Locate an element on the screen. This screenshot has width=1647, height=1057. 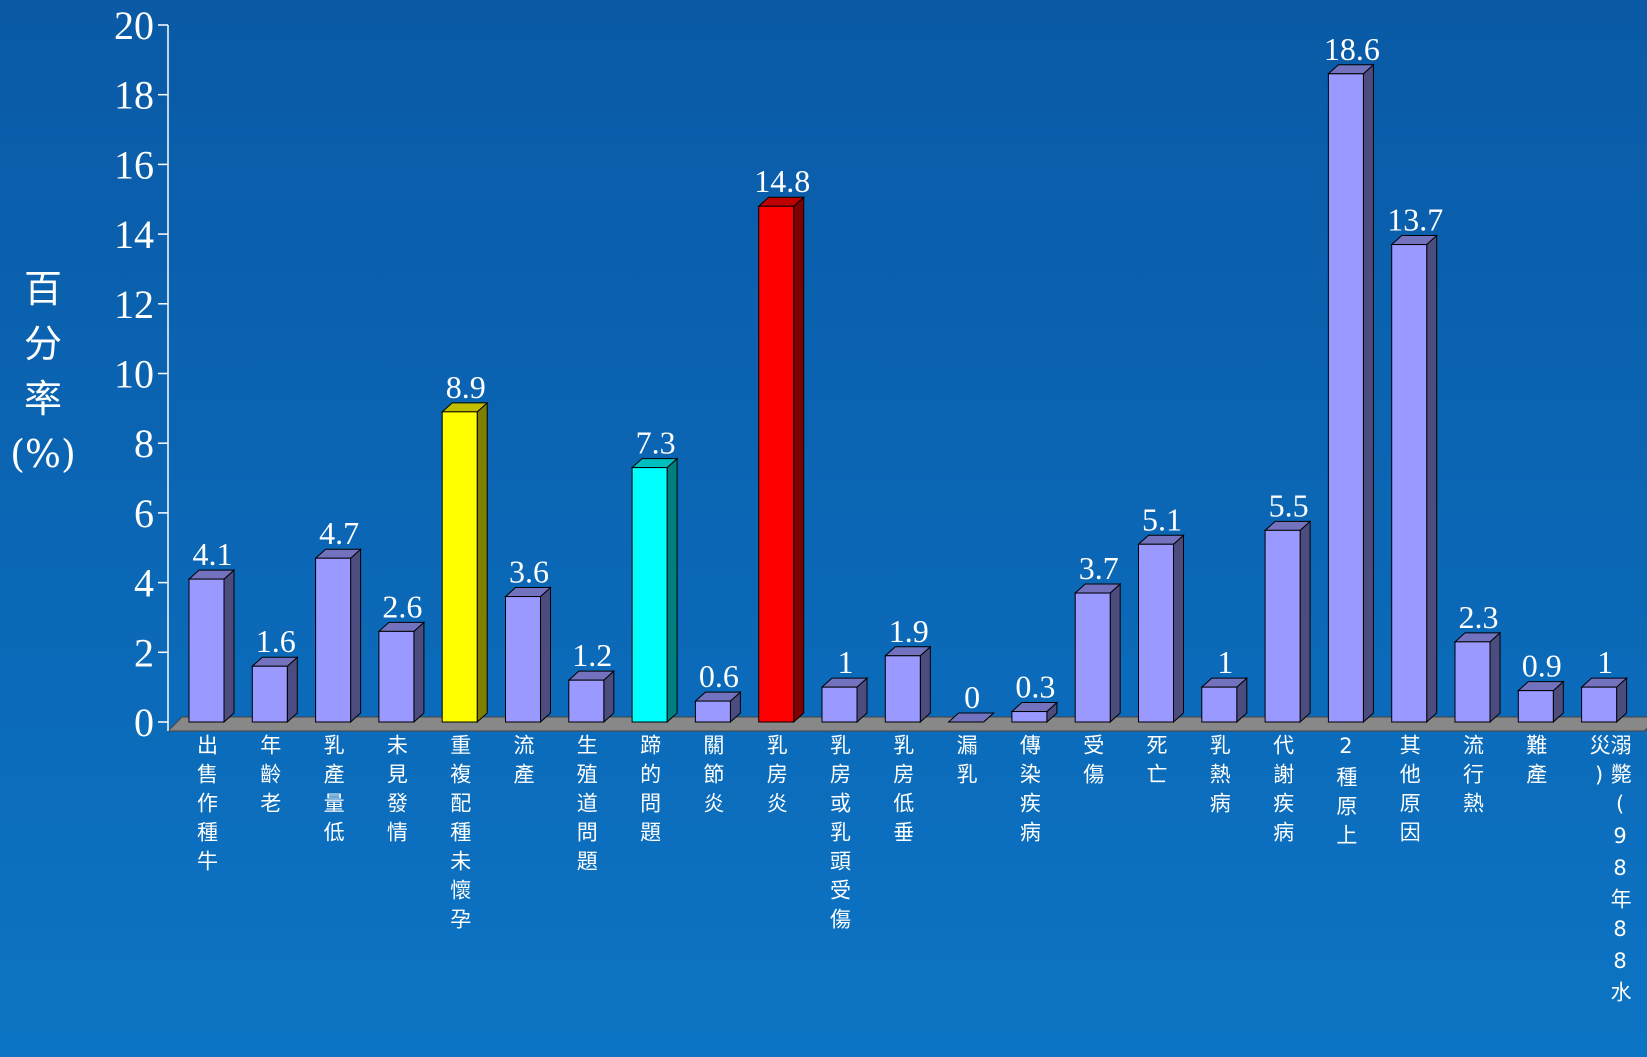
x-tick-label: 傳染疾病 is located at coordinates (1029, 792).